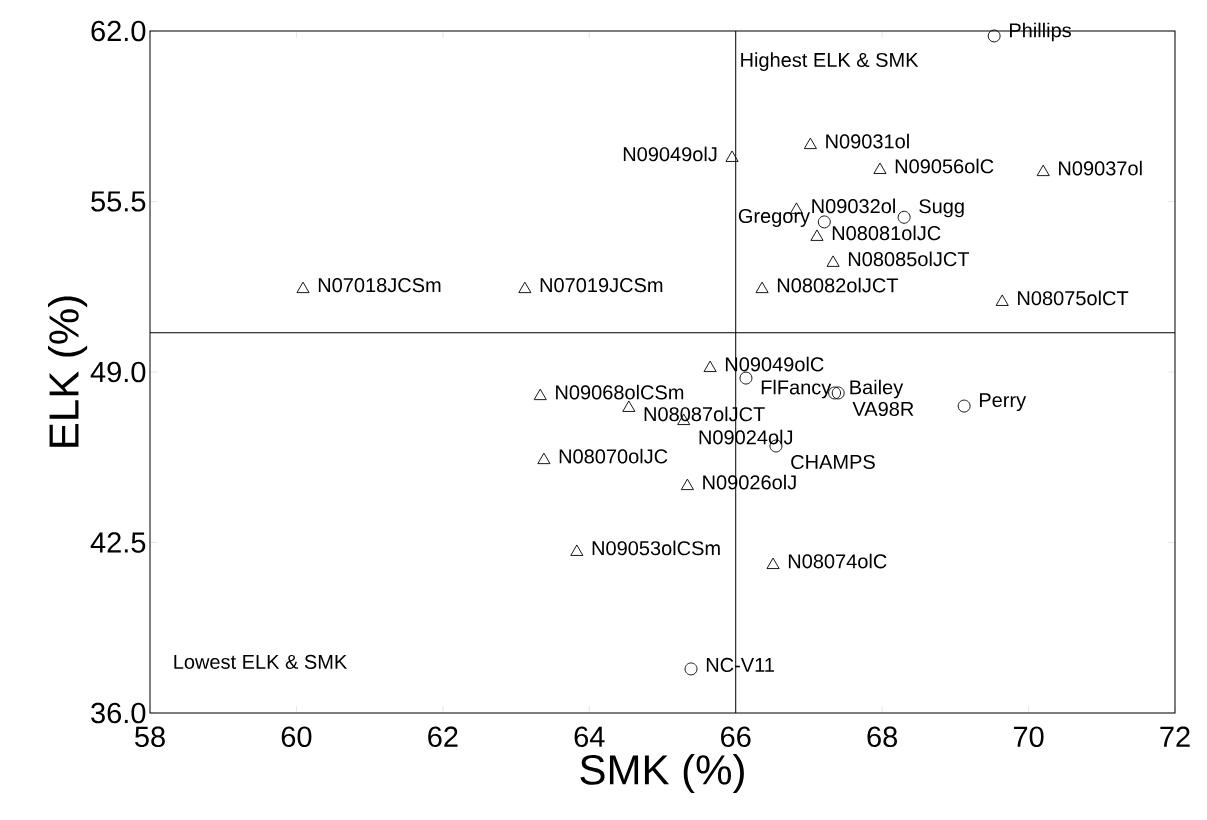 This screenshot has width=1207, height=820. Describe the element at coordinates (830, 62) in the screenshot. I see `annotation: Highest ELK & SMK` at that location.